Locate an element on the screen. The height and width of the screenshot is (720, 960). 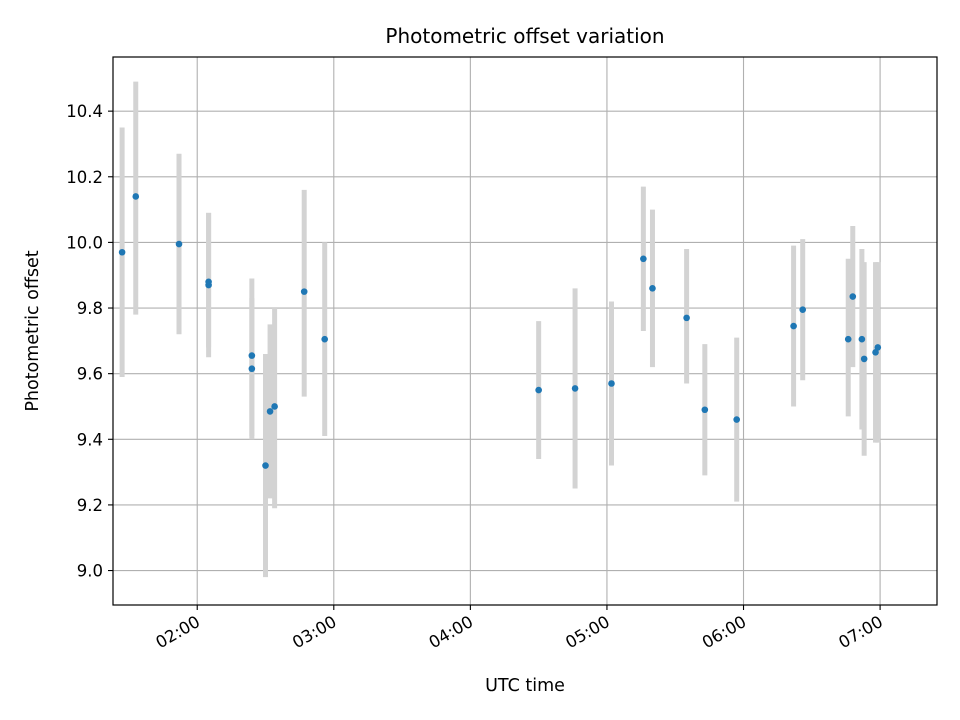
y-tick-label: 9.2 is located at coordinates (90, 505).